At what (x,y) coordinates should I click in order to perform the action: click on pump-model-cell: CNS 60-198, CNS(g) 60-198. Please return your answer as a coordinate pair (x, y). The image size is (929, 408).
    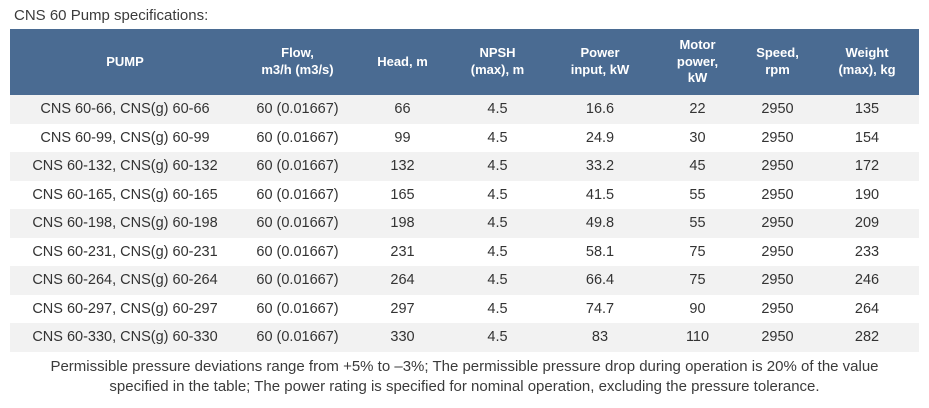
    Looking at the image, I should click on (125, 223).